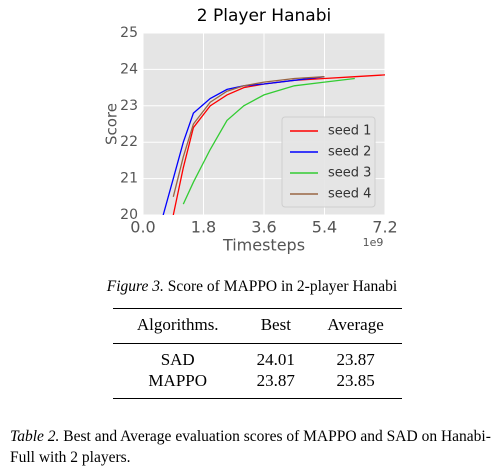  Describe the element at coordinates (129, 215) in the screenshot. I see `y-tick-label: 20` at that location.